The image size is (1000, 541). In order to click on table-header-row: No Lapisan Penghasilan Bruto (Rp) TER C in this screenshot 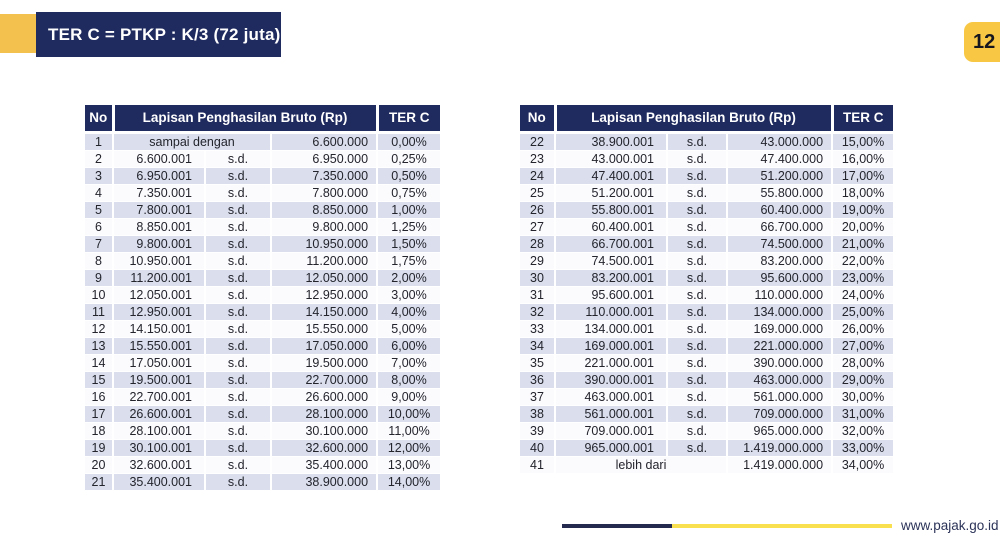, I will do `click(707, 119)`.